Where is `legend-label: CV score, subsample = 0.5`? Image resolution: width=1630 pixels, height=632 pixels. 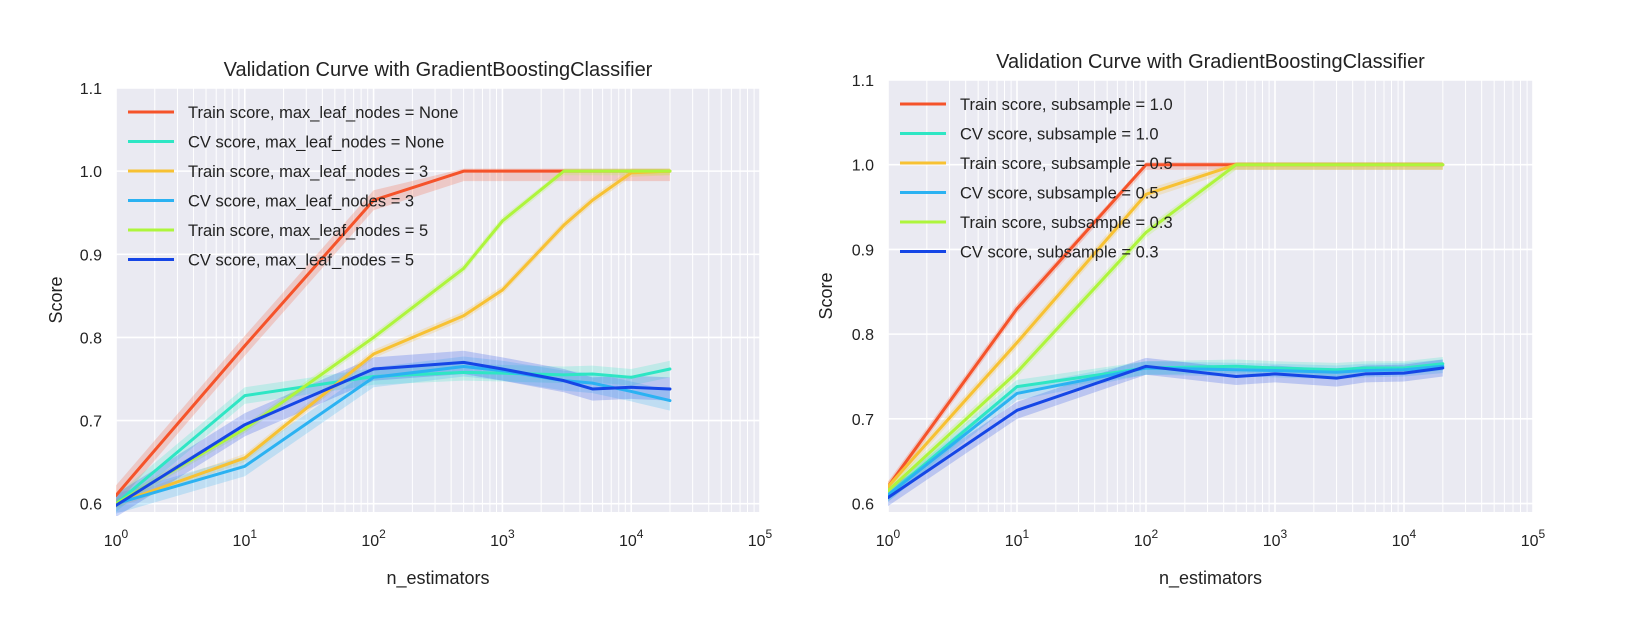
legend-label: CV score, subsample = 0.5 is located at coordinates (1059, 194).